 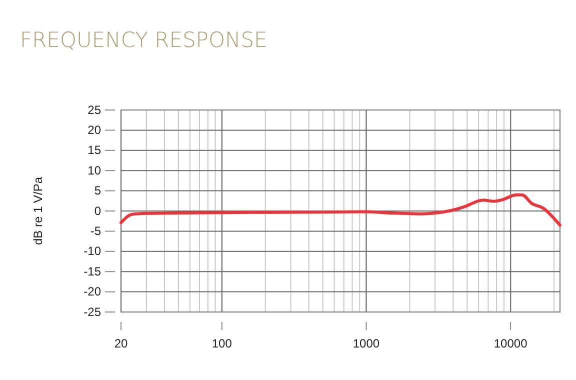 I want to click on y-tick-label: -20, so click(x=93, y=291).